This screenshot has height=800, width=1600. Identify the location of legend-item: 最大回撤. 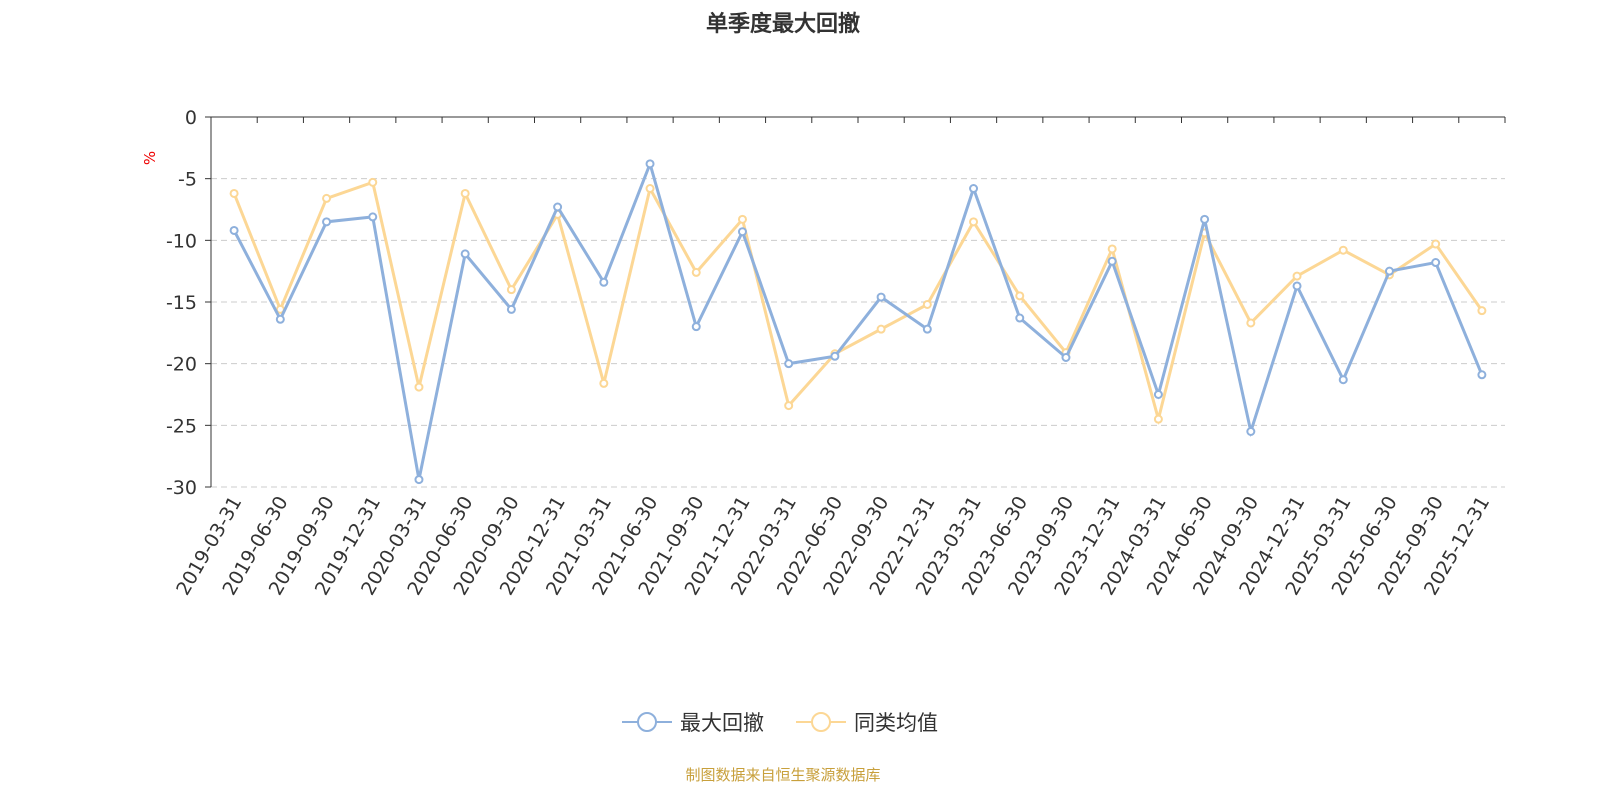
(693, 723).